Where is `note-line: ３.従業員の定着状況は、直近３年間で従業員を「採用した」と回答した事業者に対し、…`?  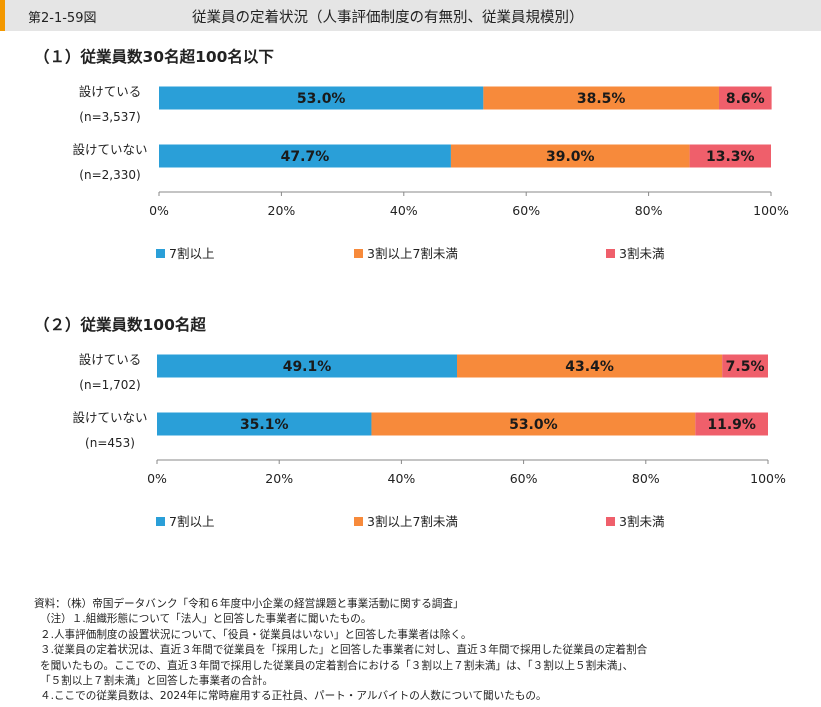
note-line: ３.従業員の定着状況は、直近３年間で従業員を「採用した」と回答した事業者に対し、… is located at coordinates (344, 650).